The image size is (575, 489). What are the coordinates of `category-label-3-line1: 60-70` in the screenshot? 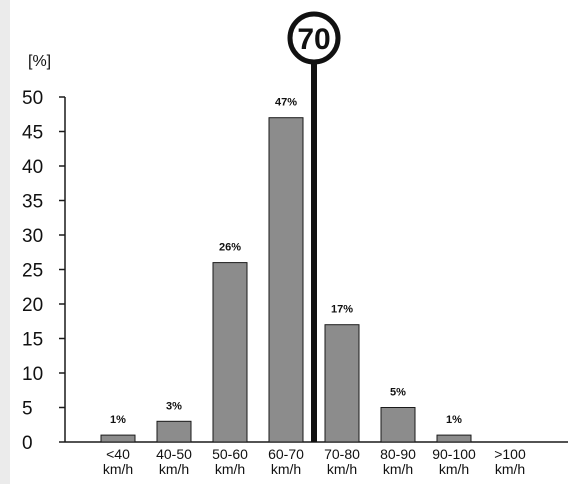 It's located at (286, 454).